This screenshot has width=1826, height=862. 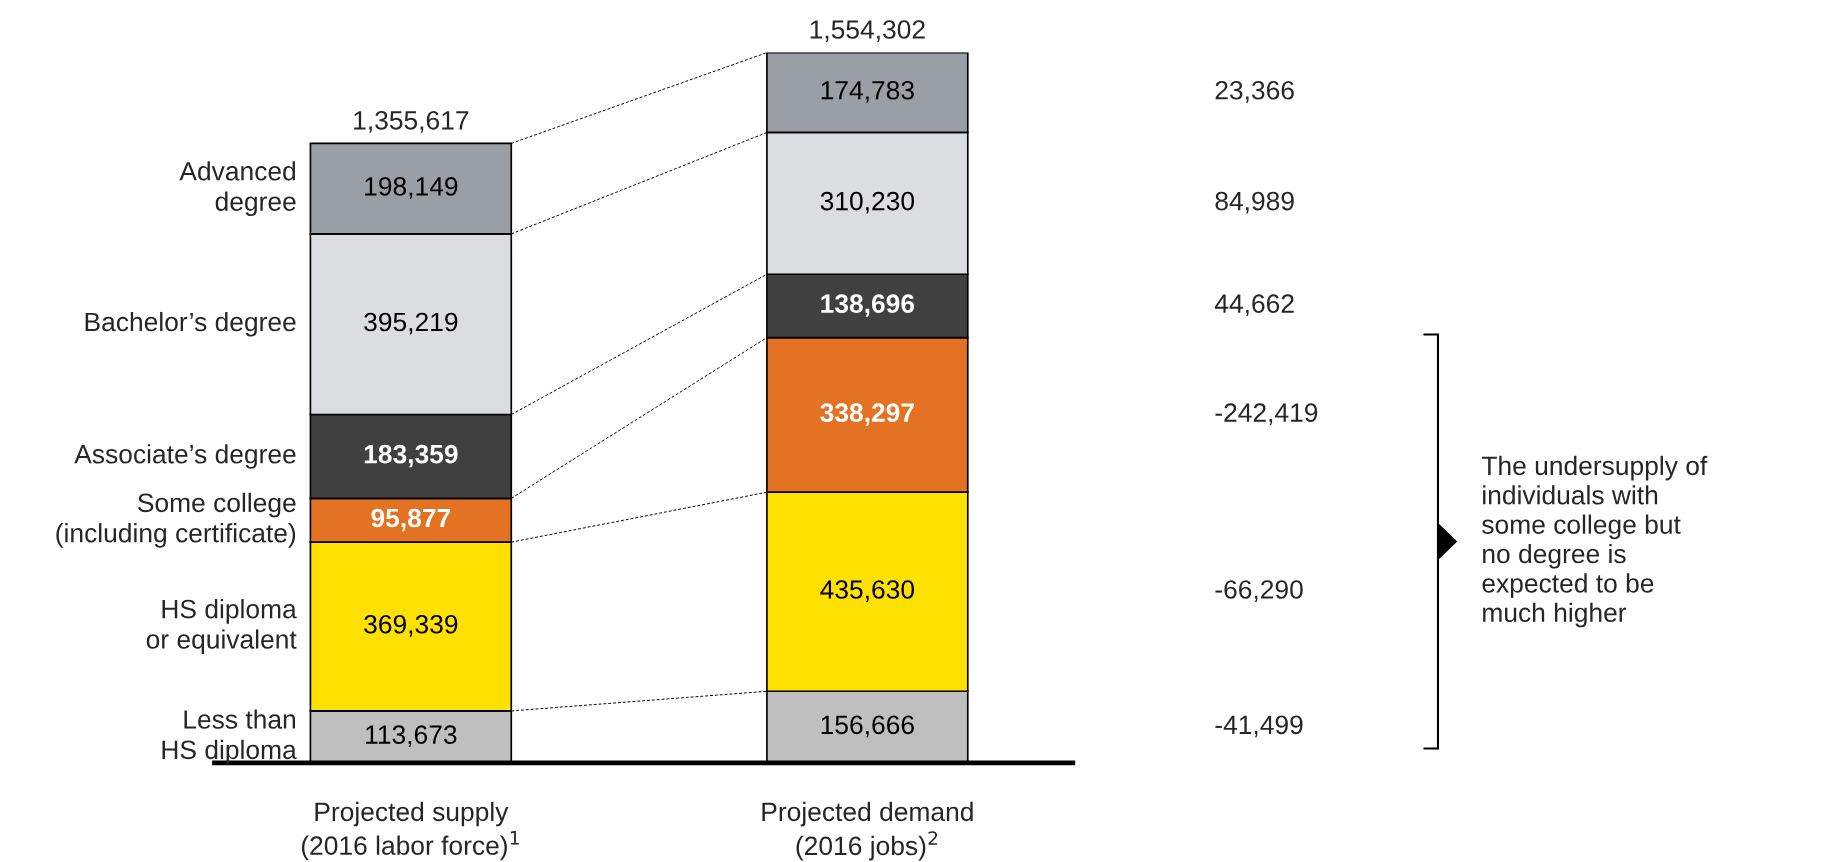 I want to click on text: -66,290, so click(x=1259, y=591).